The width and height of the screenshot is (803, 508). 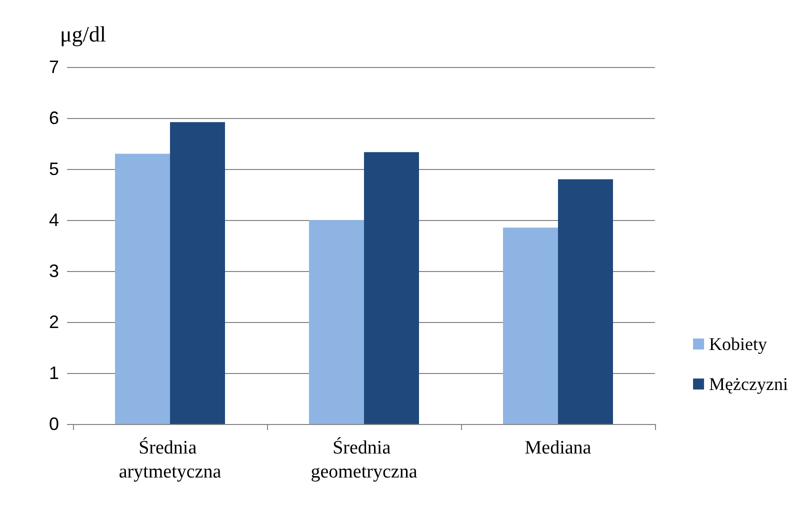 What do you see at coordinates (53, 424) in the screenshot?
I see `y-tick-label: 0` at bounding box center [53, 424].